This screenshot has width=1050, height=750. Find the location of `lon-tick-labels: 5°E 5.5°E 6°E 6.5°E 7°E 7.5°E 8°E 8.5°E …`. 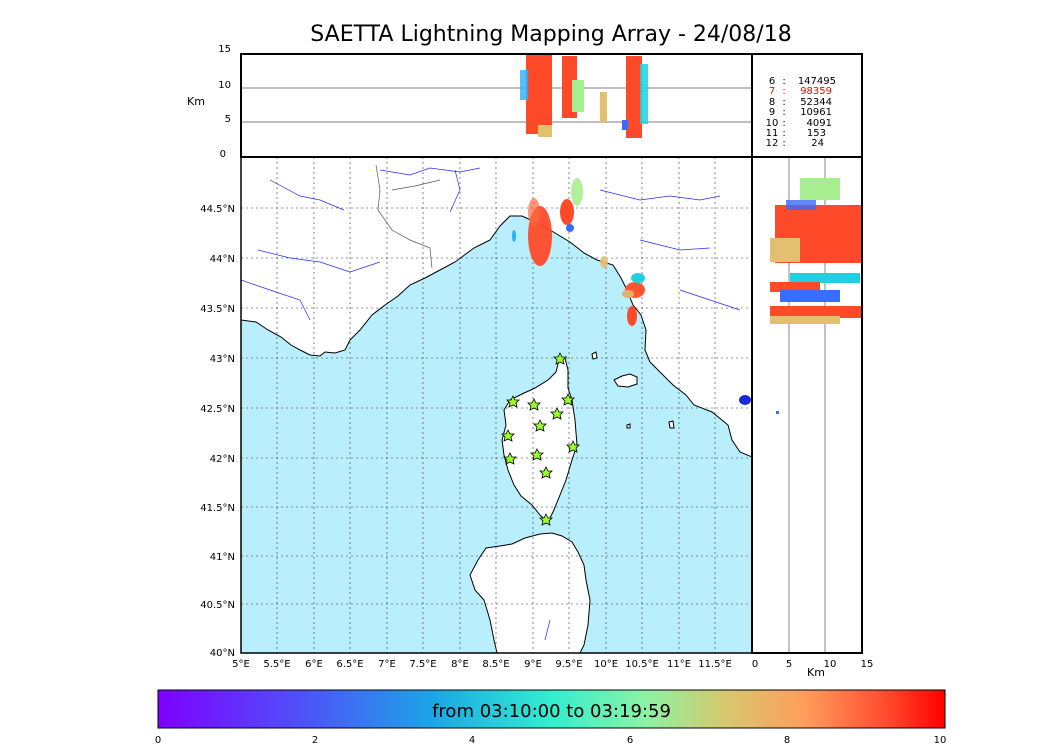

lon-tick-labels: 5°E 5.5°E 6°E 6.5°E 7°E 7.5°E 8°E 8.5°E … is located at coordinates (482, 664).